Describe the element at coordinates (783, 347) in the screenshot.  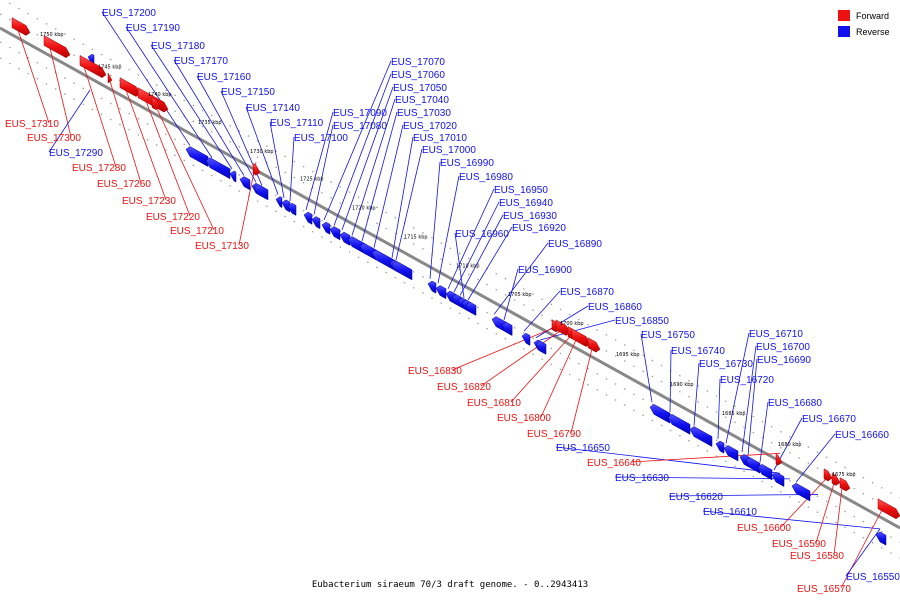
I see `gene-label: EUS_16700` at that location.